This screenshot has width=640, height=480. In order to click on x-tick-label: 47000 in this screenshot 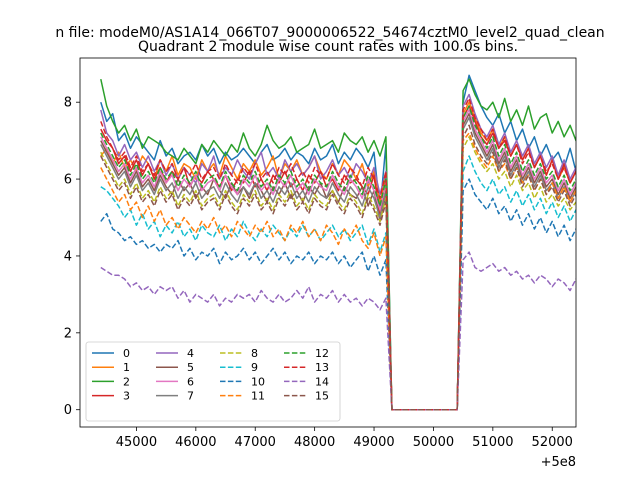, I will do `click(255, 442)`.